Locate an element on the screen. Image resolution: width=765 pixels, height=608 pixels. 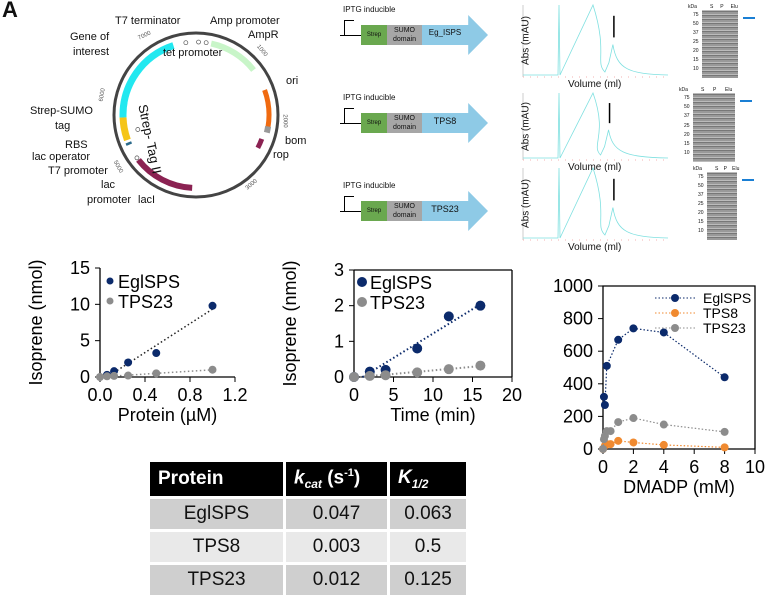
plasmid-feature-label: Strep-SUMO is located at coordinates (61, 111).